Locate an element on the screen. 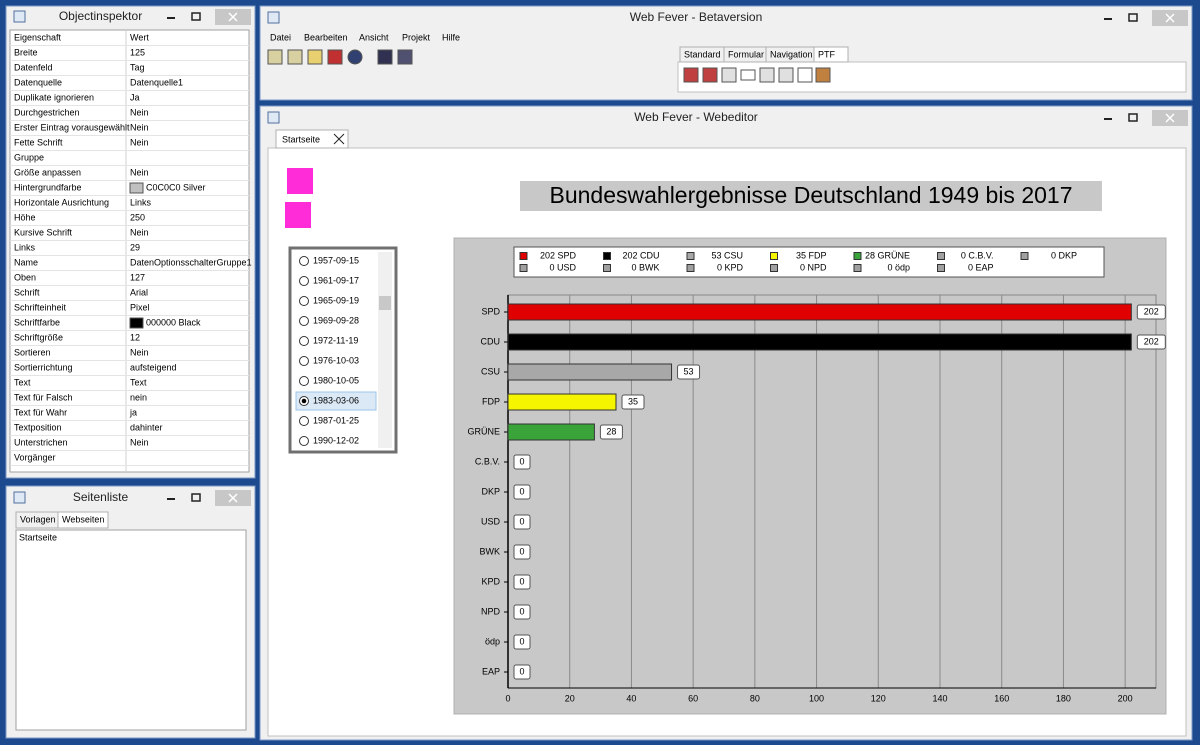 This screenshot has height=745, width=1200. radio-label: 1961-09-17 is located at coordinates (336, 280).